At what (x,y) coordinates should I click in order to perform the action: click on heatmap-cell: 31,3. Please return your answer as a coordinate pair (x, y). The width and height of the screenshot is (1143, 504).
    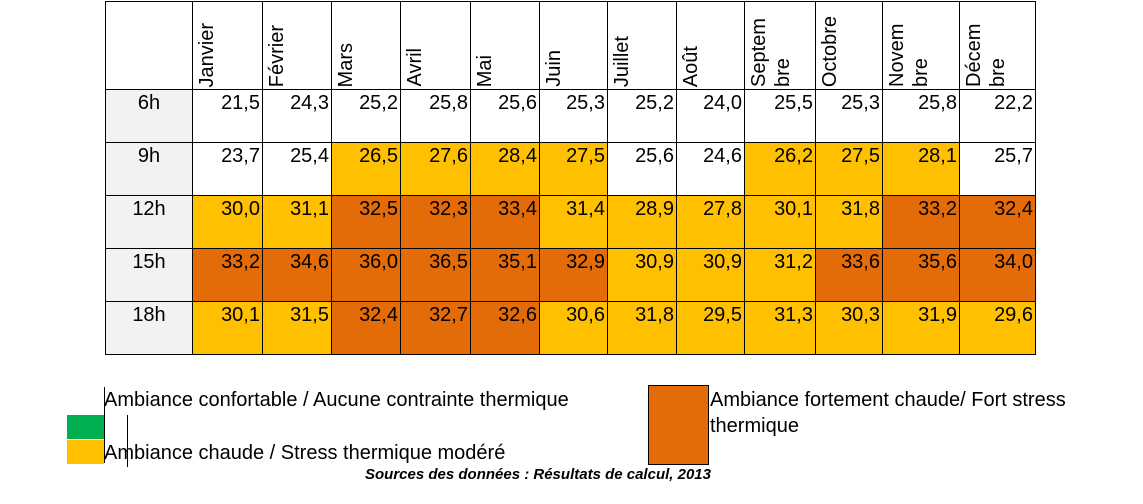
    Looking at the image, I should click on (780, 328).